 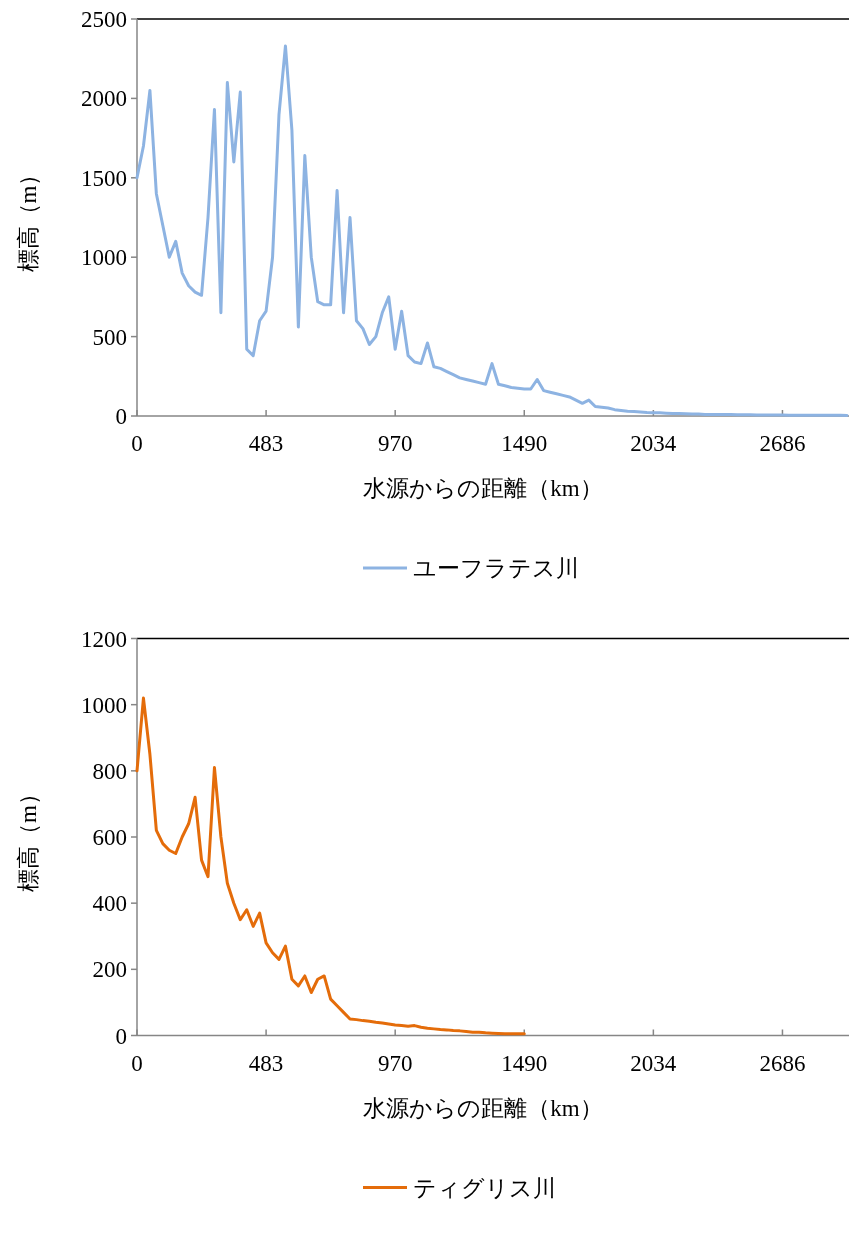 I want to click on y-tick-label: 1200, so click(x=104, y=639).